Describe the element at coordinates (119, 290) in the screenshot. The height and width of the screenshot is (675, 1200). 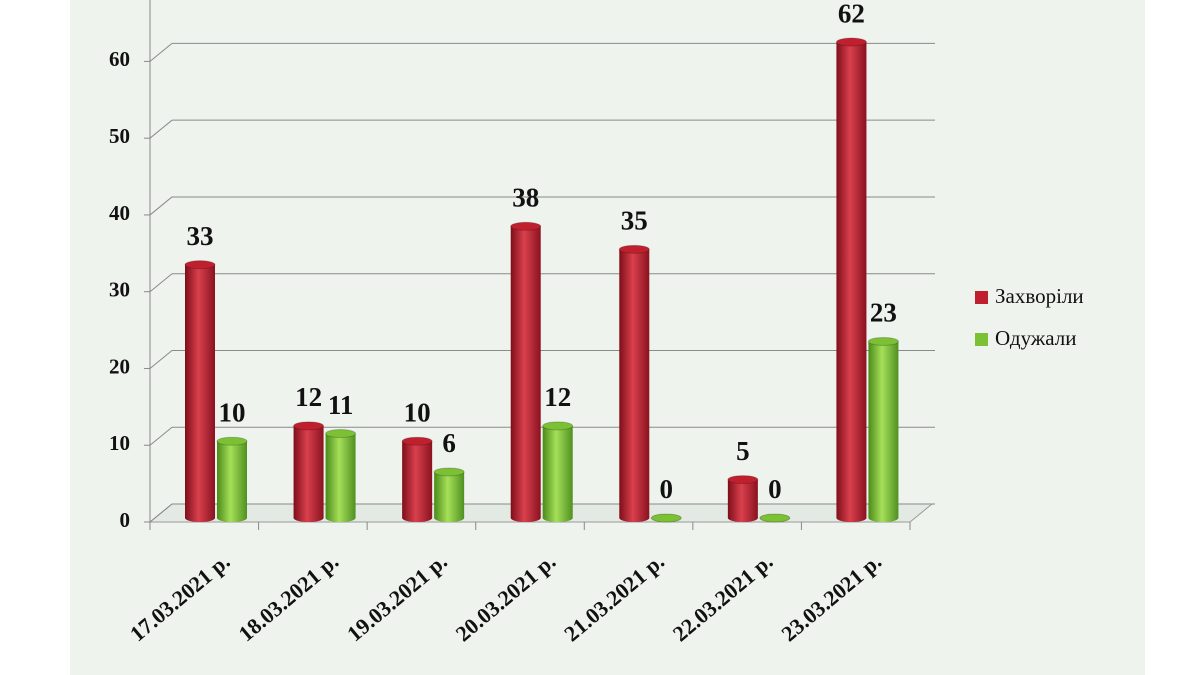
I see `y-tick-label: 30` at that location.